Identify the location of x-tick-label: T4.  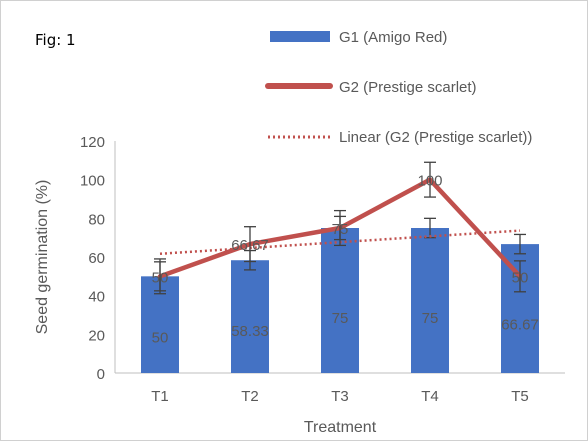
(430, 396).